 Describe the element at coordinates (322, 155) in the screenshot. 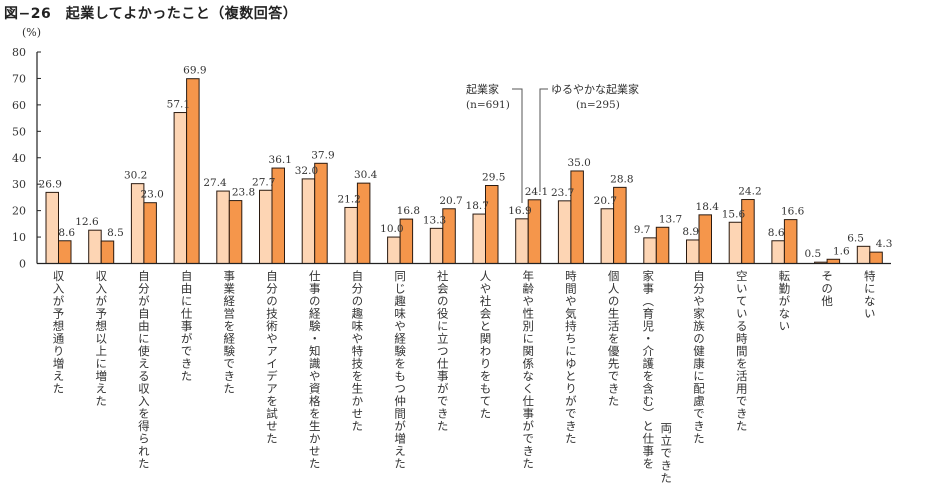

I see `value-label: 37.9` at that location.